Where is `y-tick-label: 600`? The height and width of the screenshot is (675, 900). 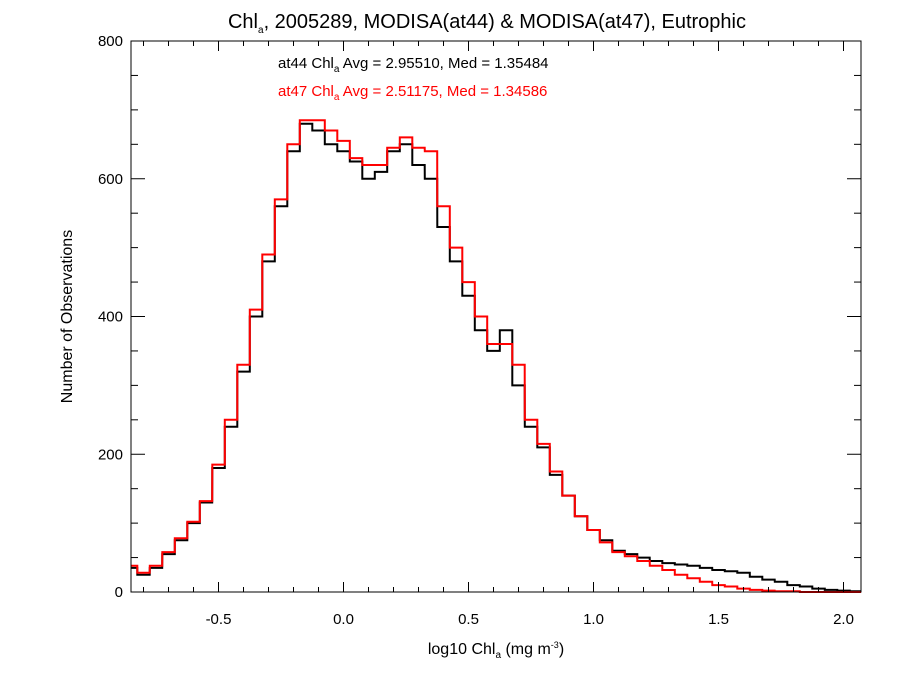 y-tick-label: 600 is located at coordinates (110, 179).